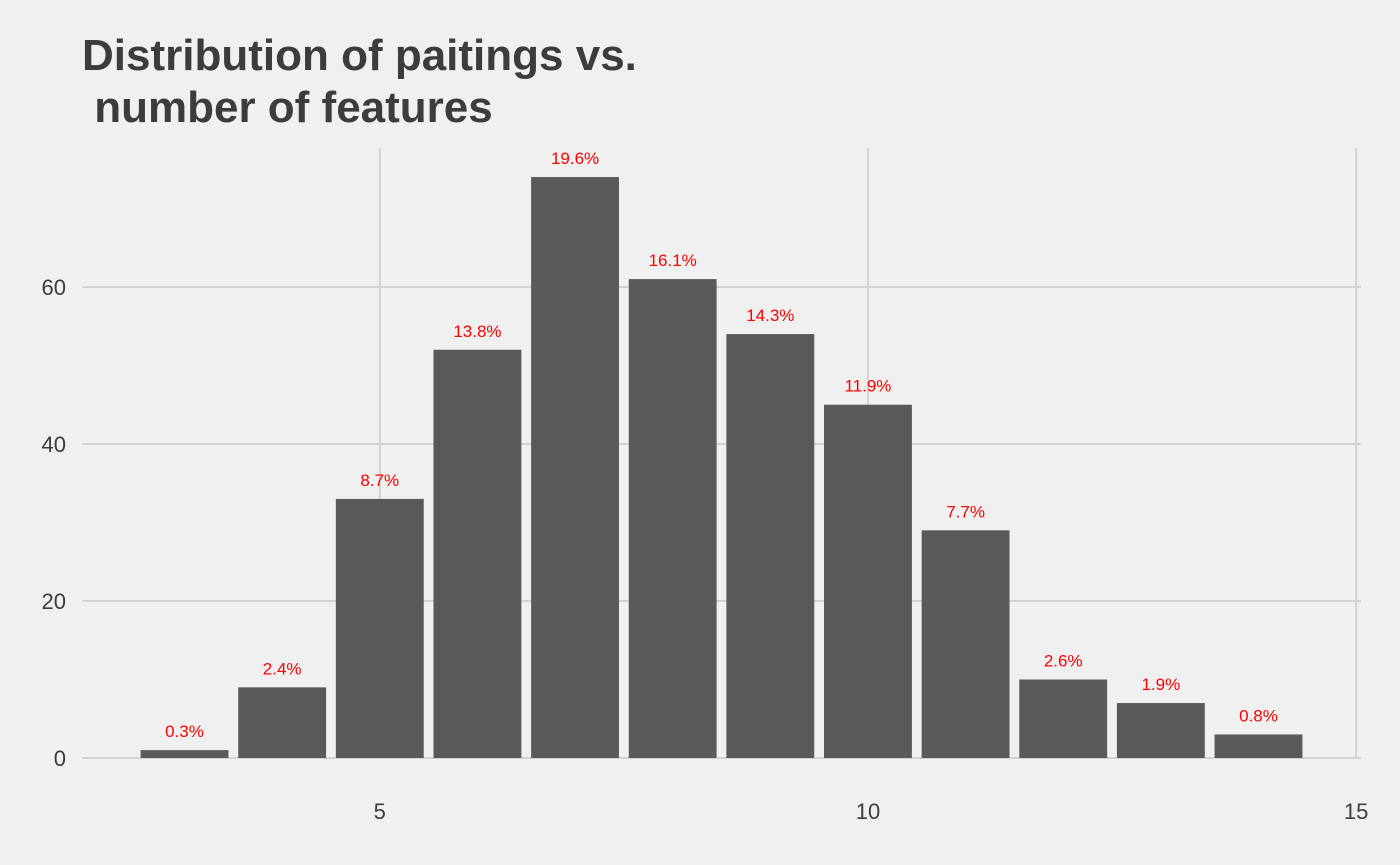 Image resolution: width=1400 pixels, height=865 pixels. Describe the element at coordinates (868, 811) in the screenshot. I see `x-tick-label-10: 10` at that location.